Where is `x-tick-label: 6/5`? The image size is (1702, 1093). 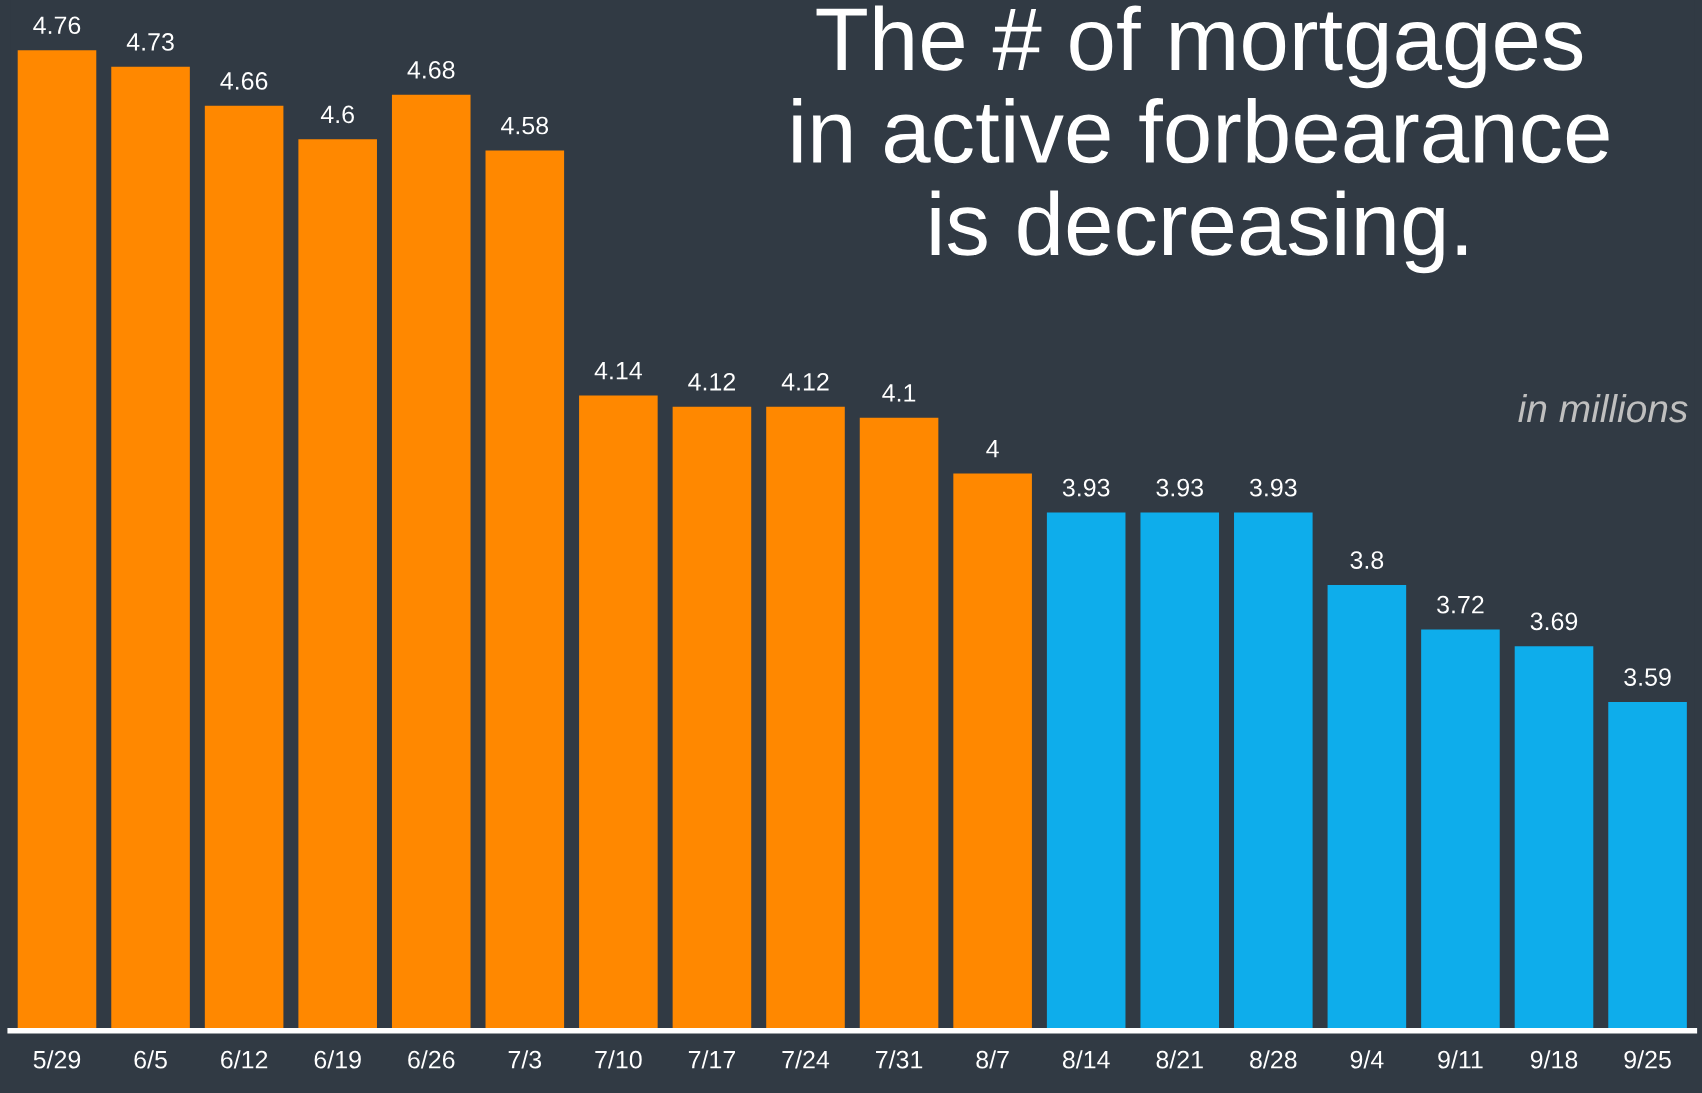
x-tick-label: 6/5 is located at coordinates (150, 1059).